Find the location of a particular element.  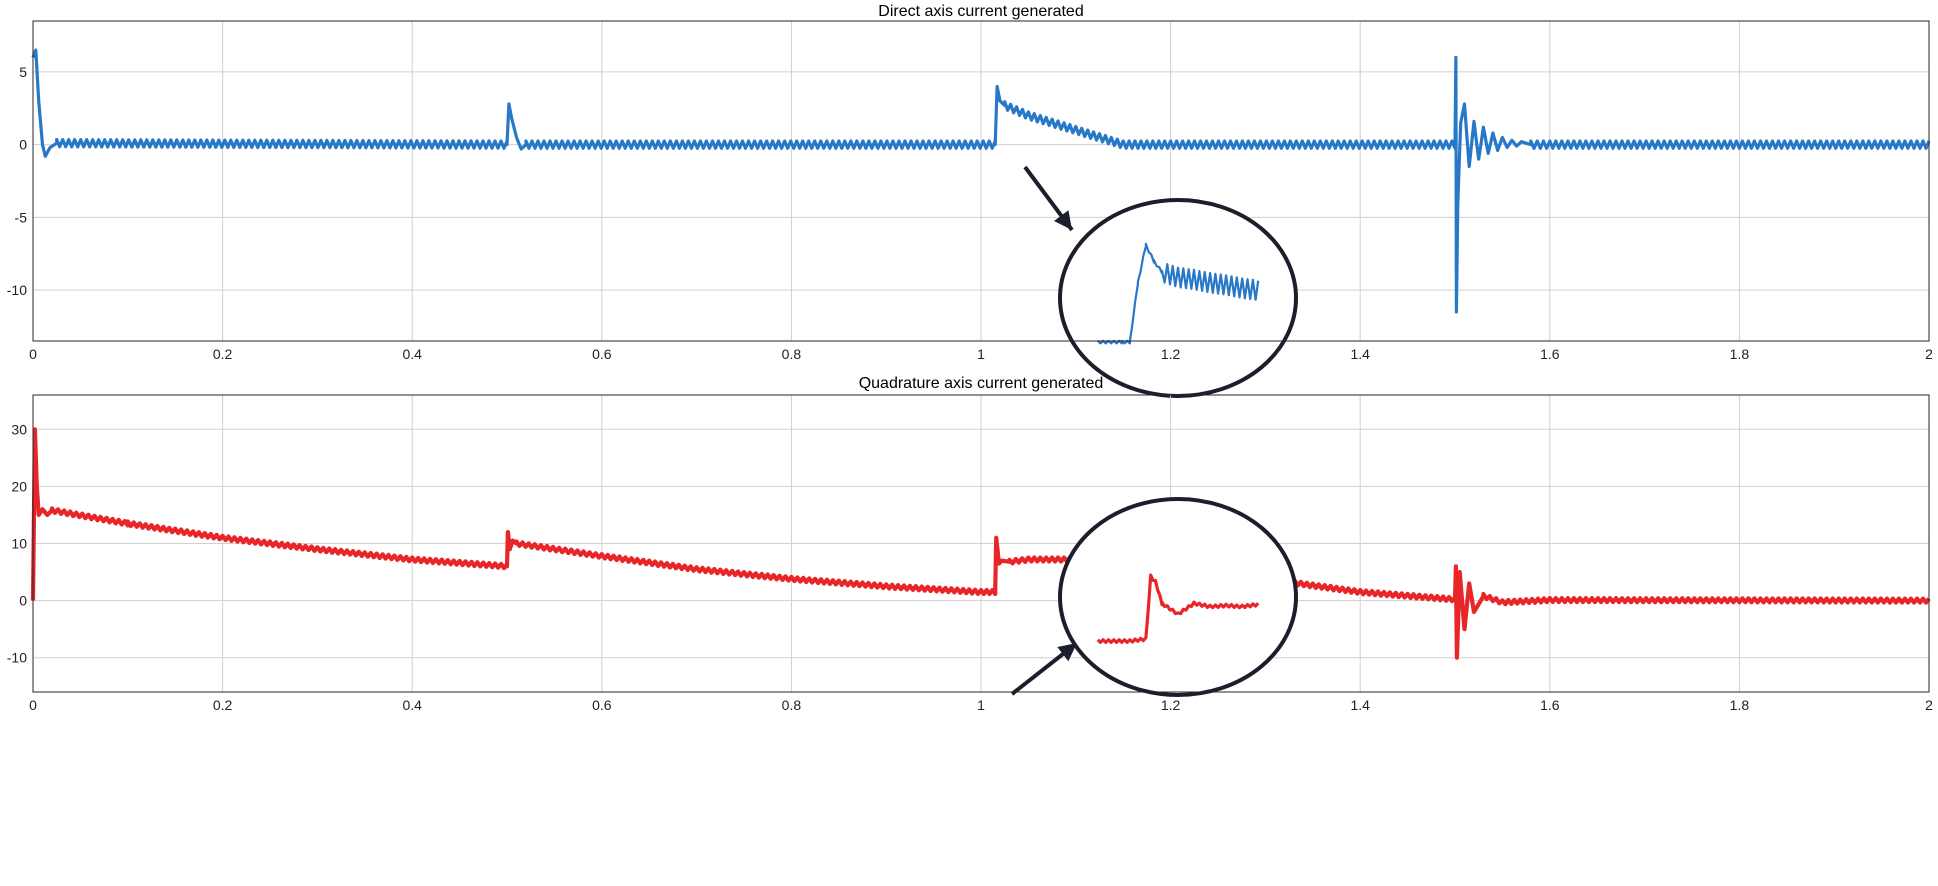

y-tick-label: 20 is located at coordinates (19, 486).